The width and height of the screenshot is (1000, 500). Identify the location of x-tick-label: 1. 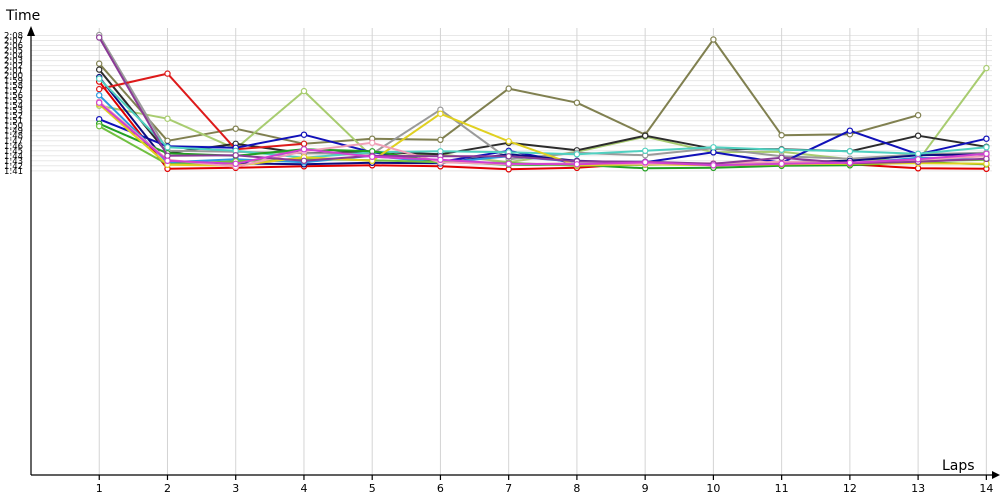
(99, 488).